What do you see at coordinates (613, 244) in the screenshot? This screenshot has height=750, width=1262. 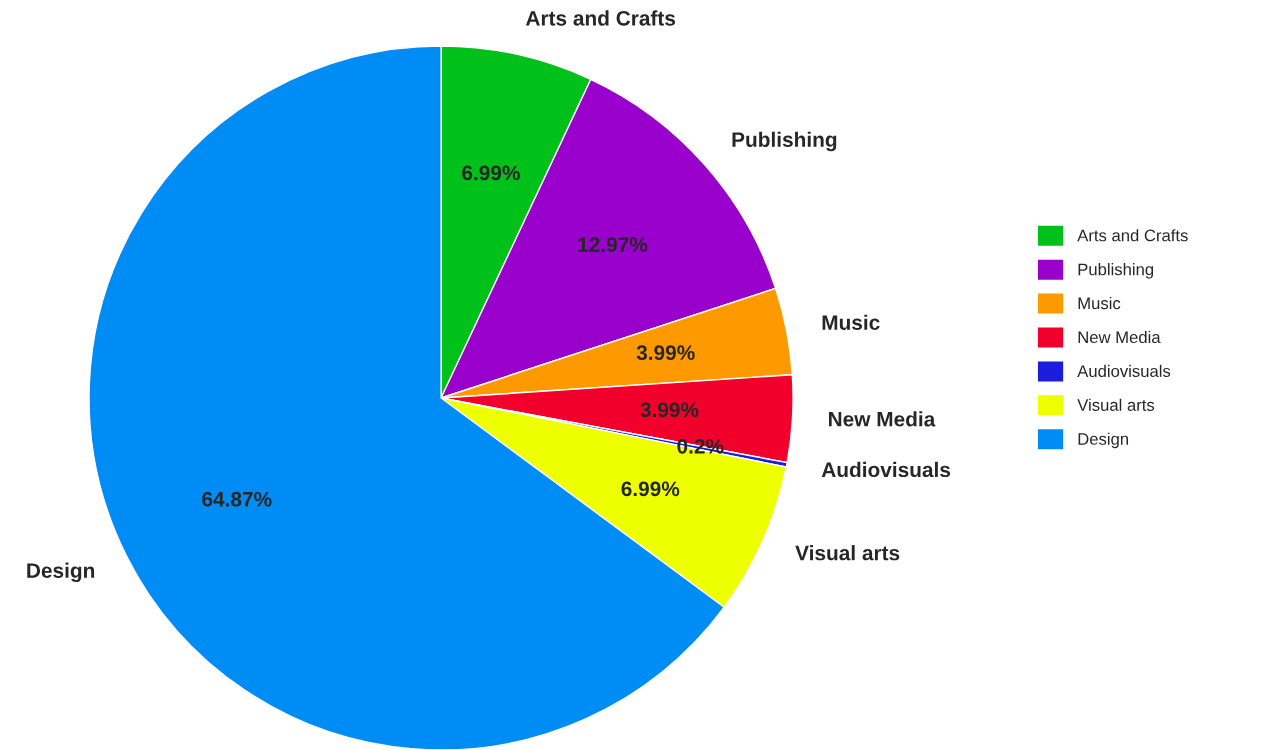 I see `data-label: 12.97%` at bounding box center [613, 244].